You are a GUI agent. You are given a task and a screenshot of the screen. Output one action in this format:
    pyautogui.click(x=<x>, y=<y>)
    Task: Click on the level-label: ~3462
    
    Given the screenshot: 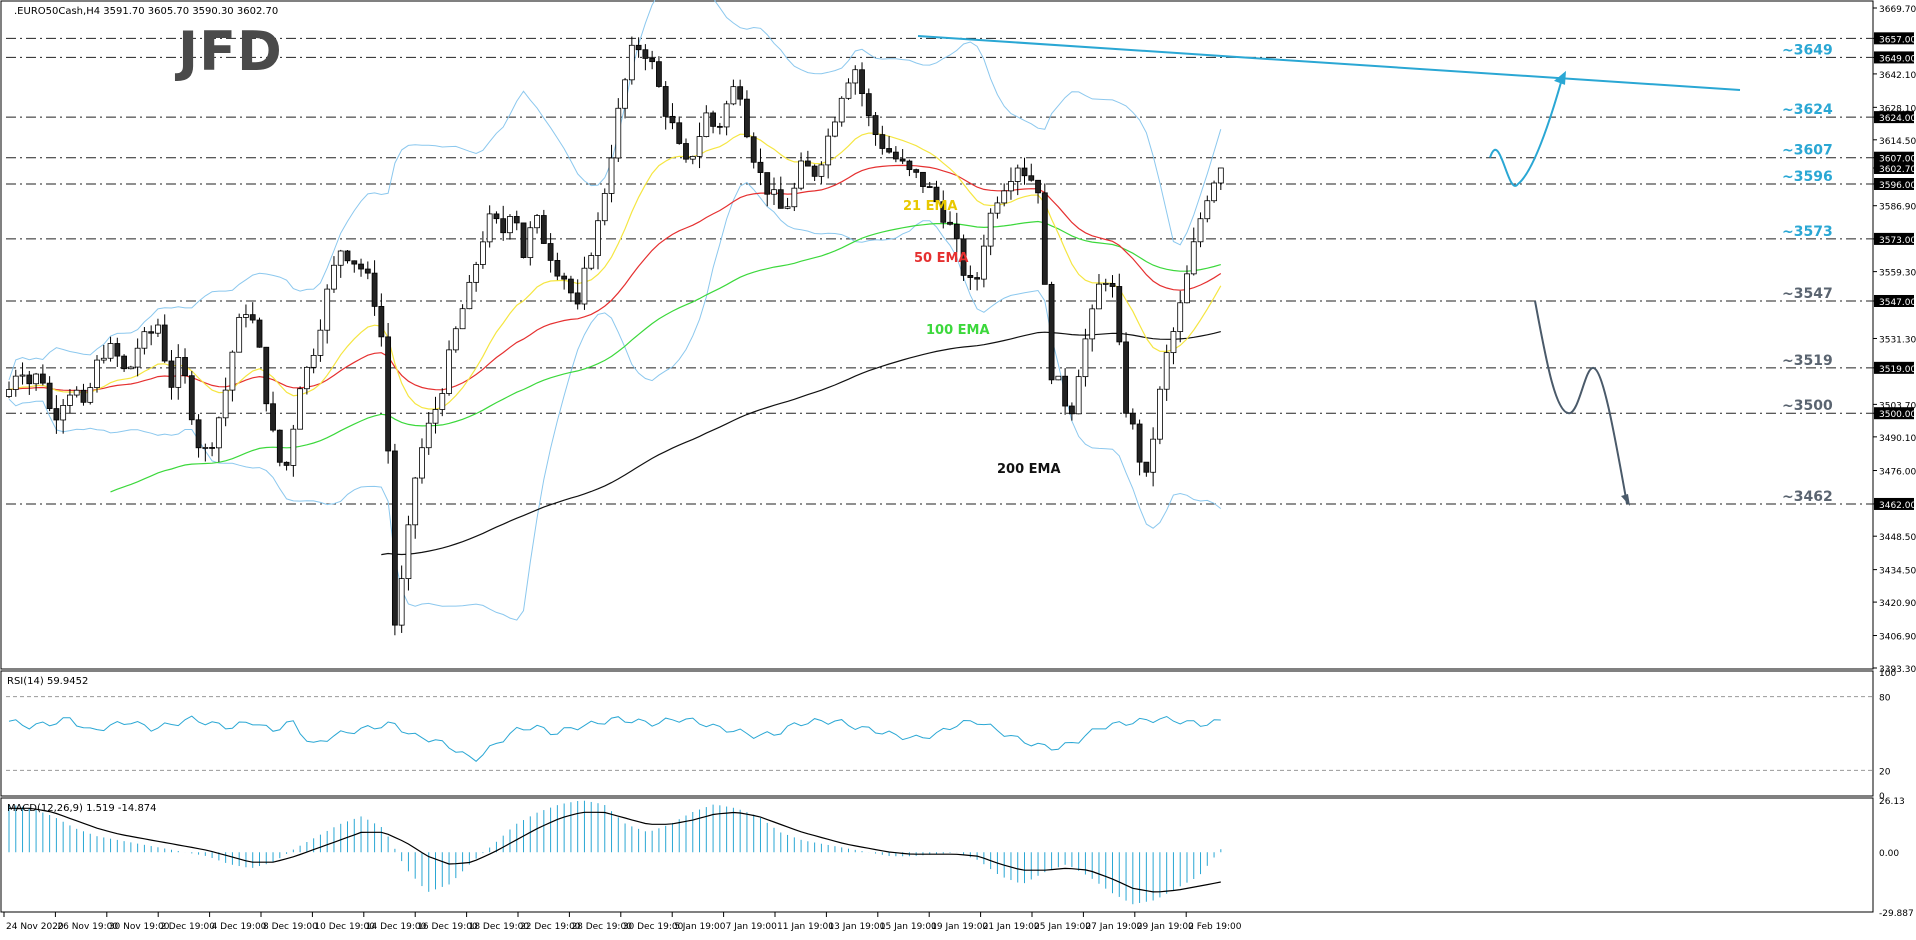 What is the action you would take?
    pyautogui.click(x=1807, y=497)
    